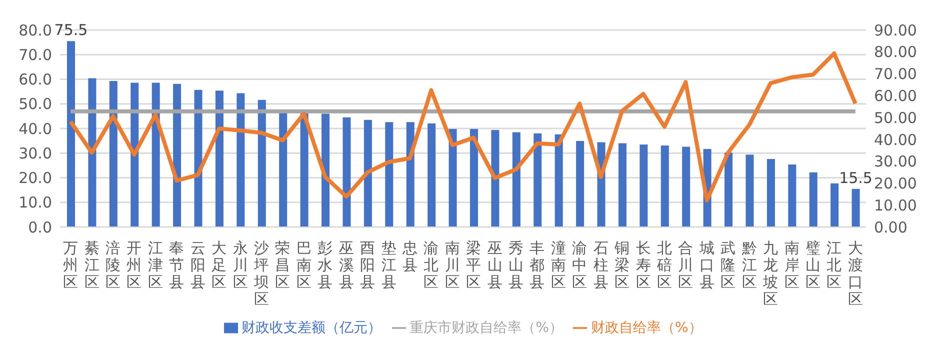  What do you see at coordinates (580, 265) in the screenshot?
I see `x-tick-label: 渝中区` at bounding box center [580, 265].